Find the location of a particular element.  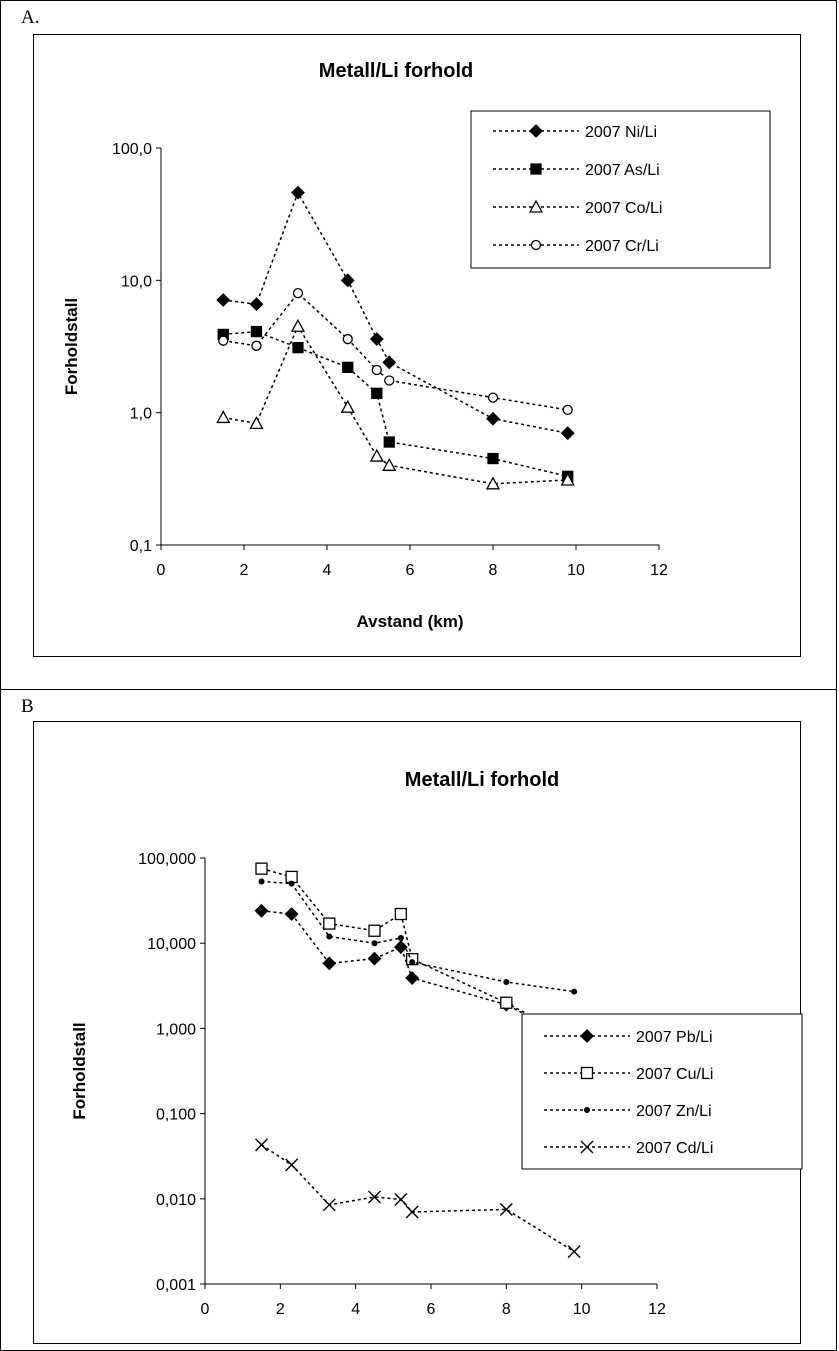

chart-a-x-tick-label: 10 is located at coordinates (576, 570).